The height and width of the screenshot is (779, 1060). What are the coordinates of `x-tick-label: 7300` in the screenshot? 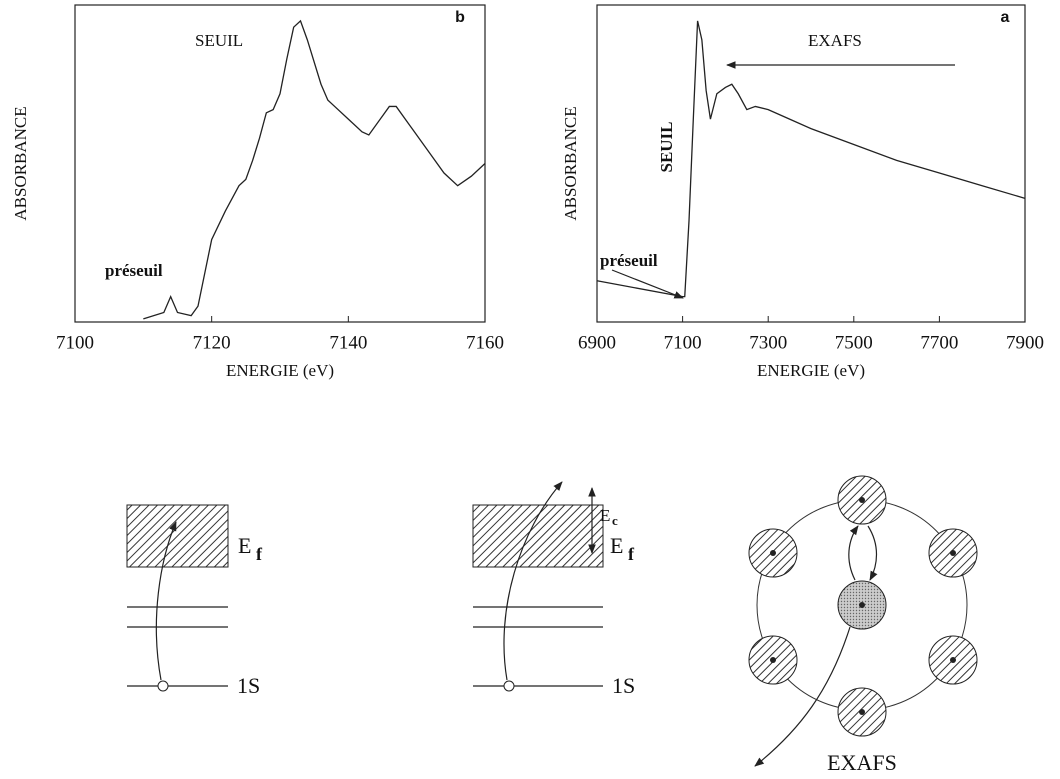 It's located at (768, 342).